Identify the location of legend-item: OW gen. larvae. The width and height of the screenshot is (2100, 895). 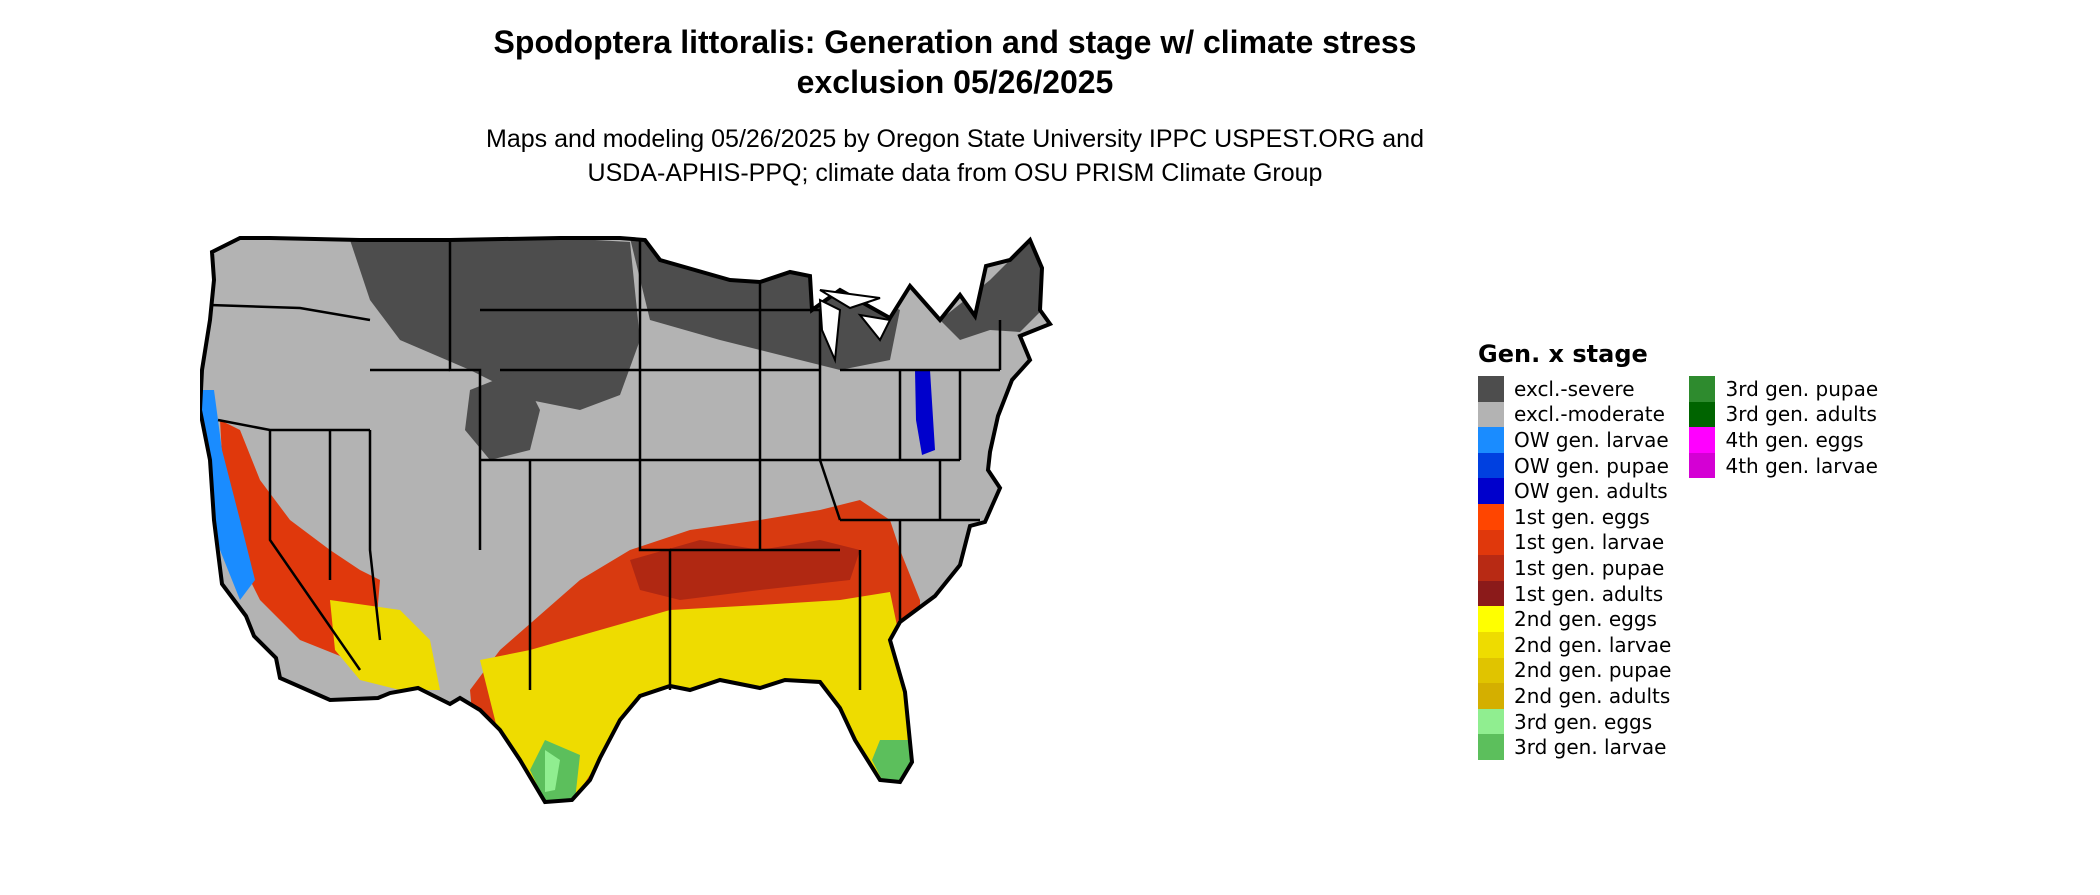
(1574, 440).